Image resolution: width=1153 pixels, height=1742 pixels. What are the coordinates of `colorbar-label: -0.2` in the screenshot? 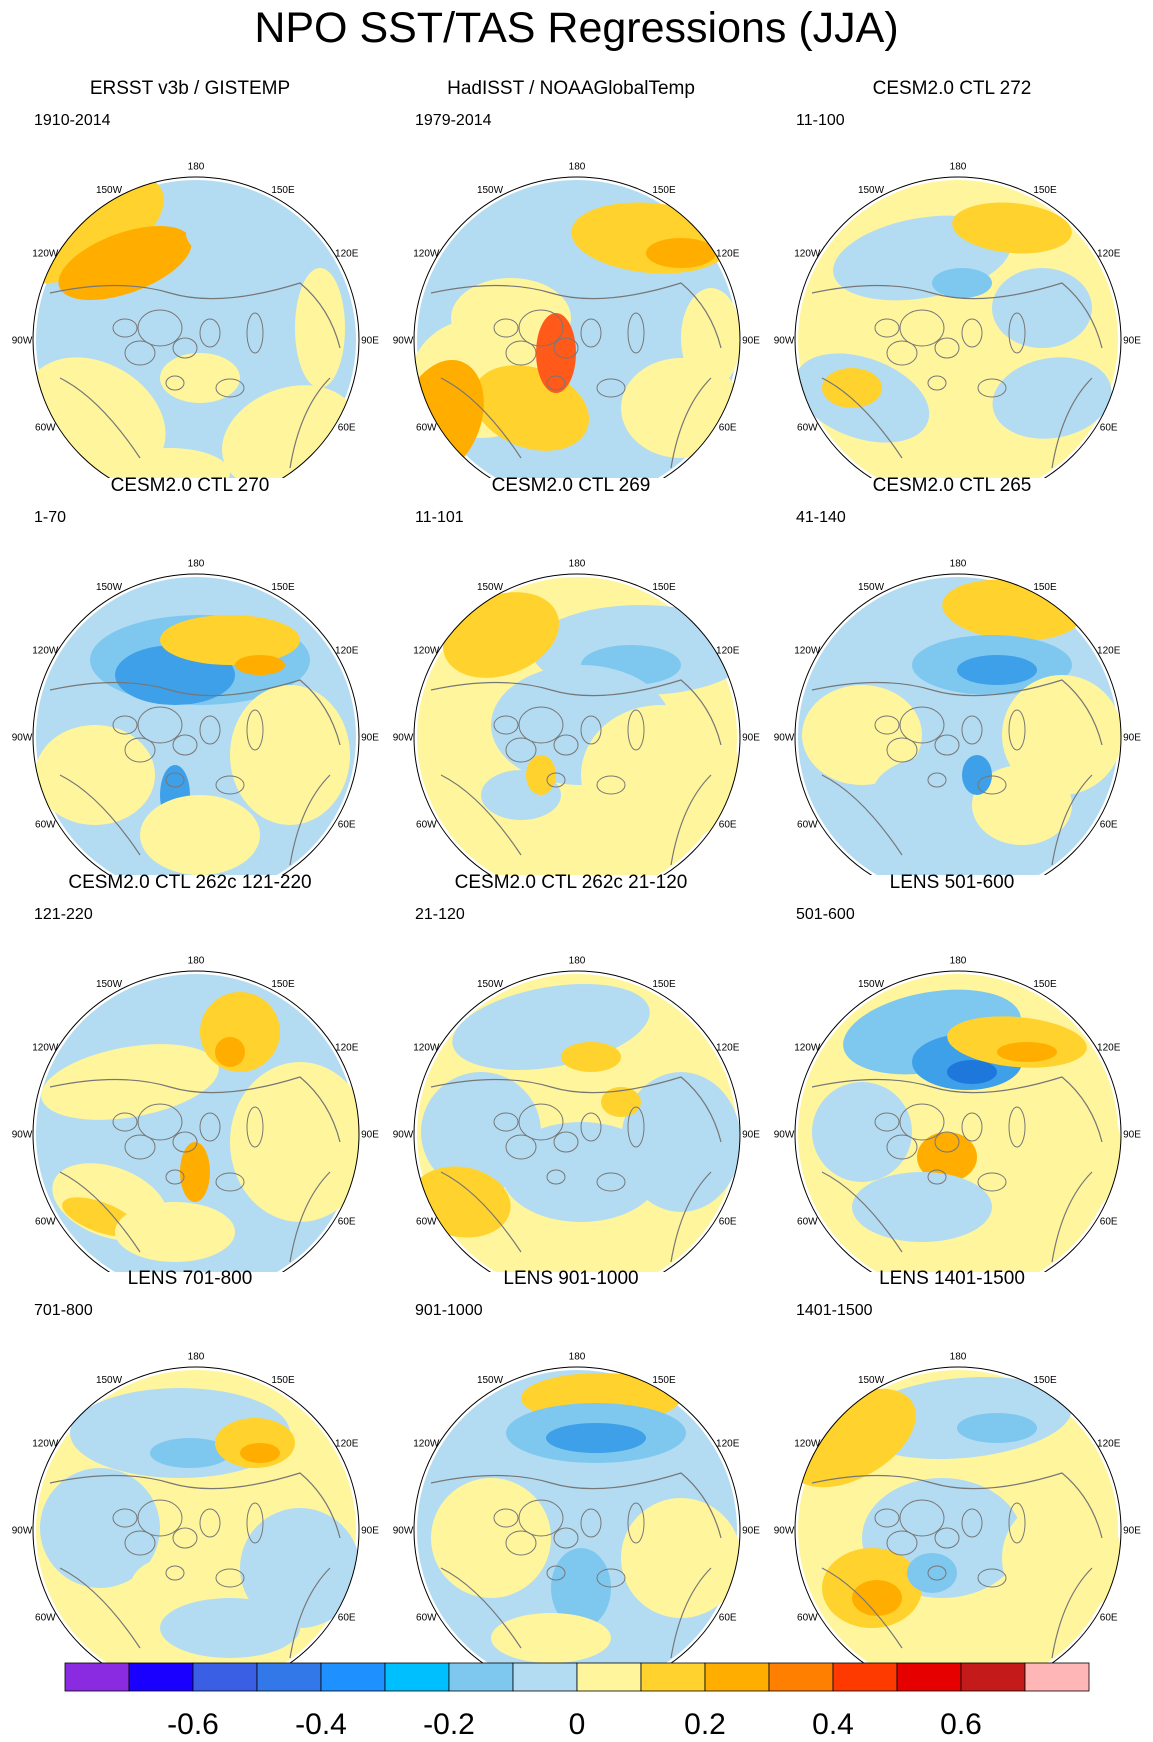 It's located at (449, 1724).